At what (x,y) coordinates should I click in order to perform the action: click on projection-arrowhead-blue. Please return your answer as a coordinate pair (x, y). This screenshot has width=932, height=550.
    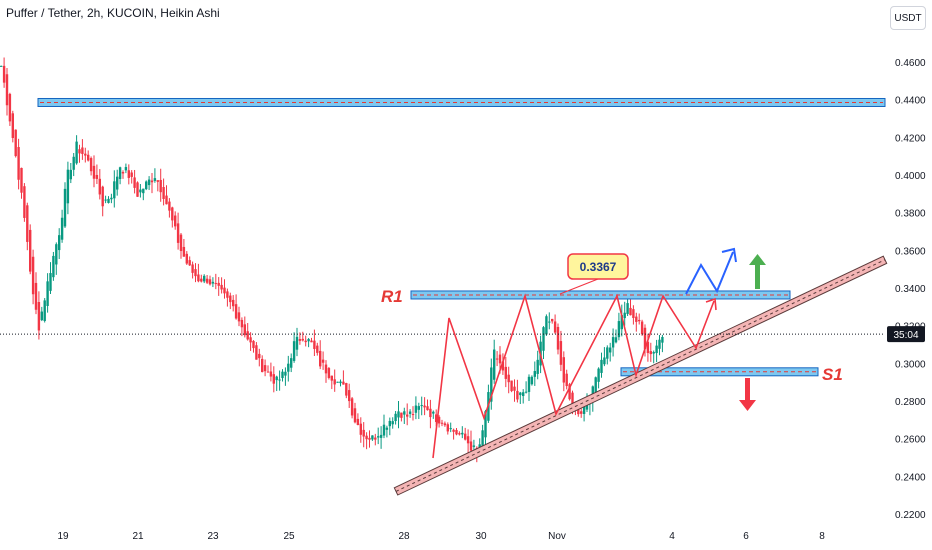
    Looking at the image, I should click on (729, 255).